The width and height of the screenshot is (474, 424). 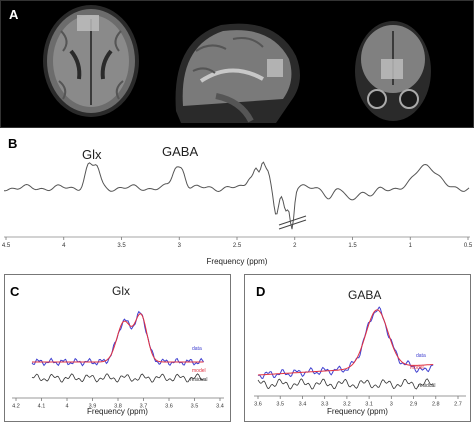 I want to click on x-tick-label: 3.8, so click(x=118, y=407).